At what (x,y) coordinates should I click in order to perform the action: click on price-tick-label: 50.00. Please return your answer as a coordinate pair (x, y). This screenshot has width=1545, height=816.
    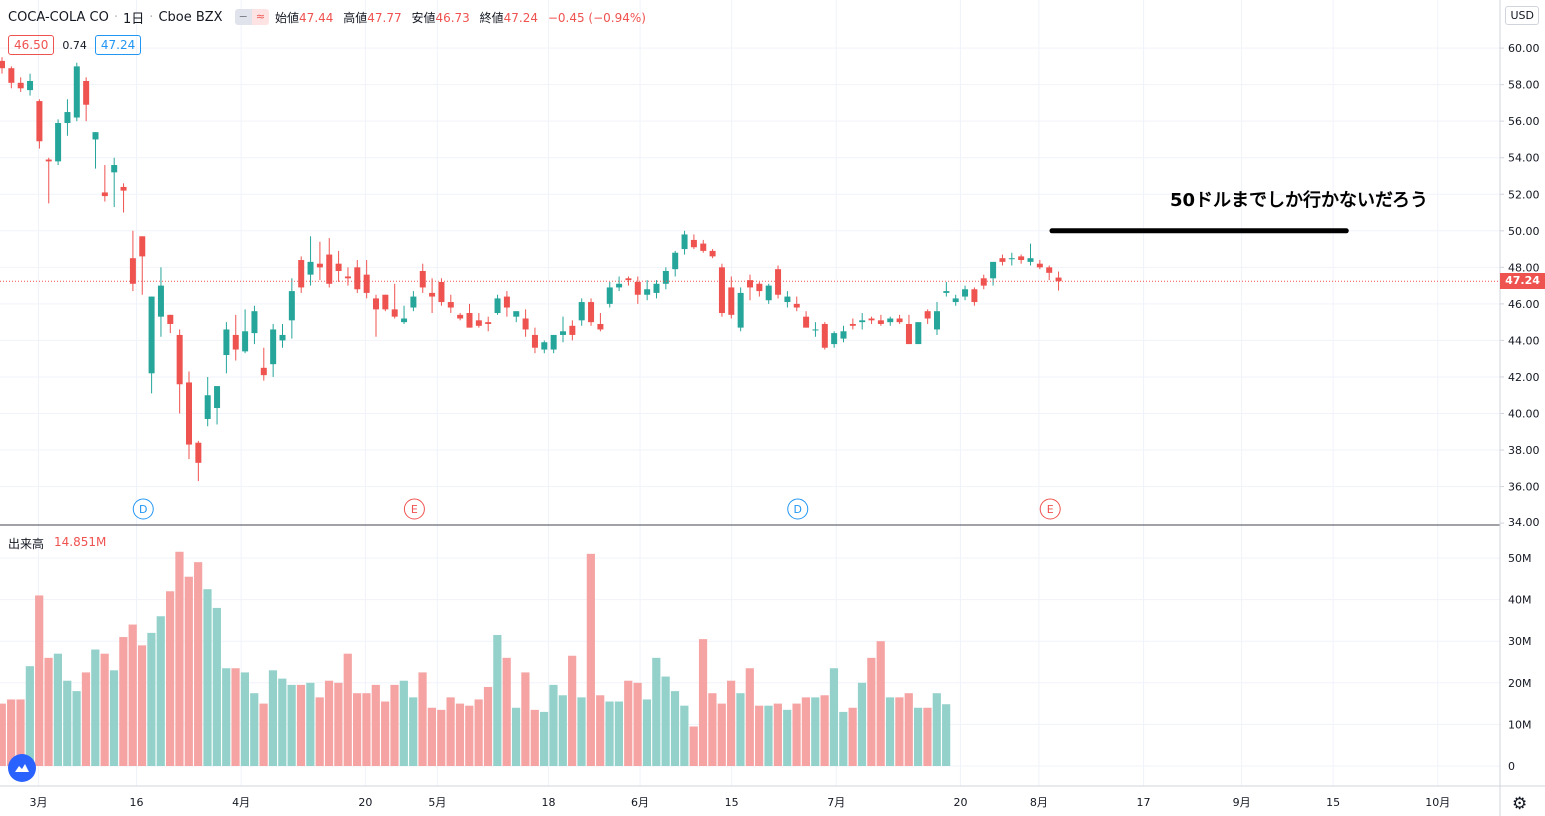
    Looking at the image, I should click on (1524, 231).